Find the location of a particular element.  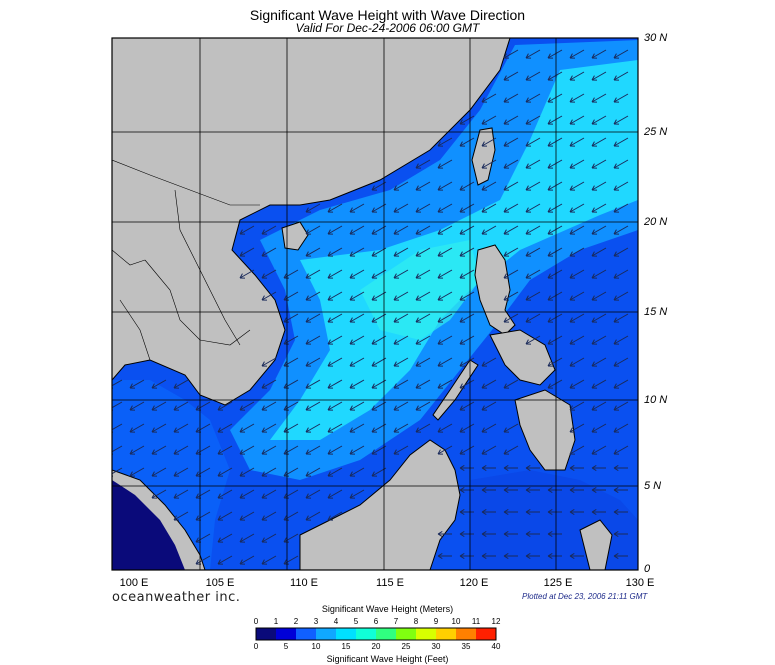

lat-label: 5 N is located at coordinates (653, 486).